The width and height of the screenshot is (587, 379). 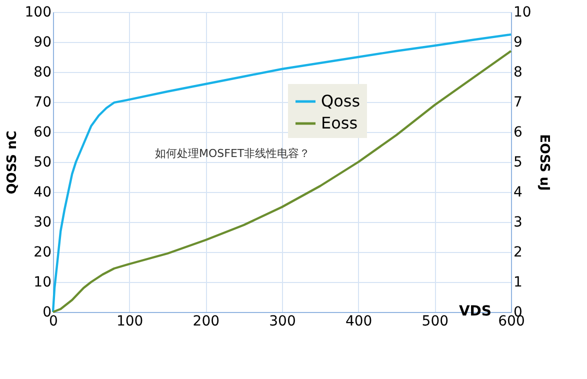 What do you see at coordinates (518, 222) in the screenshot?
I see `y2-tick-label: 3` at bounding box center [518, 222].